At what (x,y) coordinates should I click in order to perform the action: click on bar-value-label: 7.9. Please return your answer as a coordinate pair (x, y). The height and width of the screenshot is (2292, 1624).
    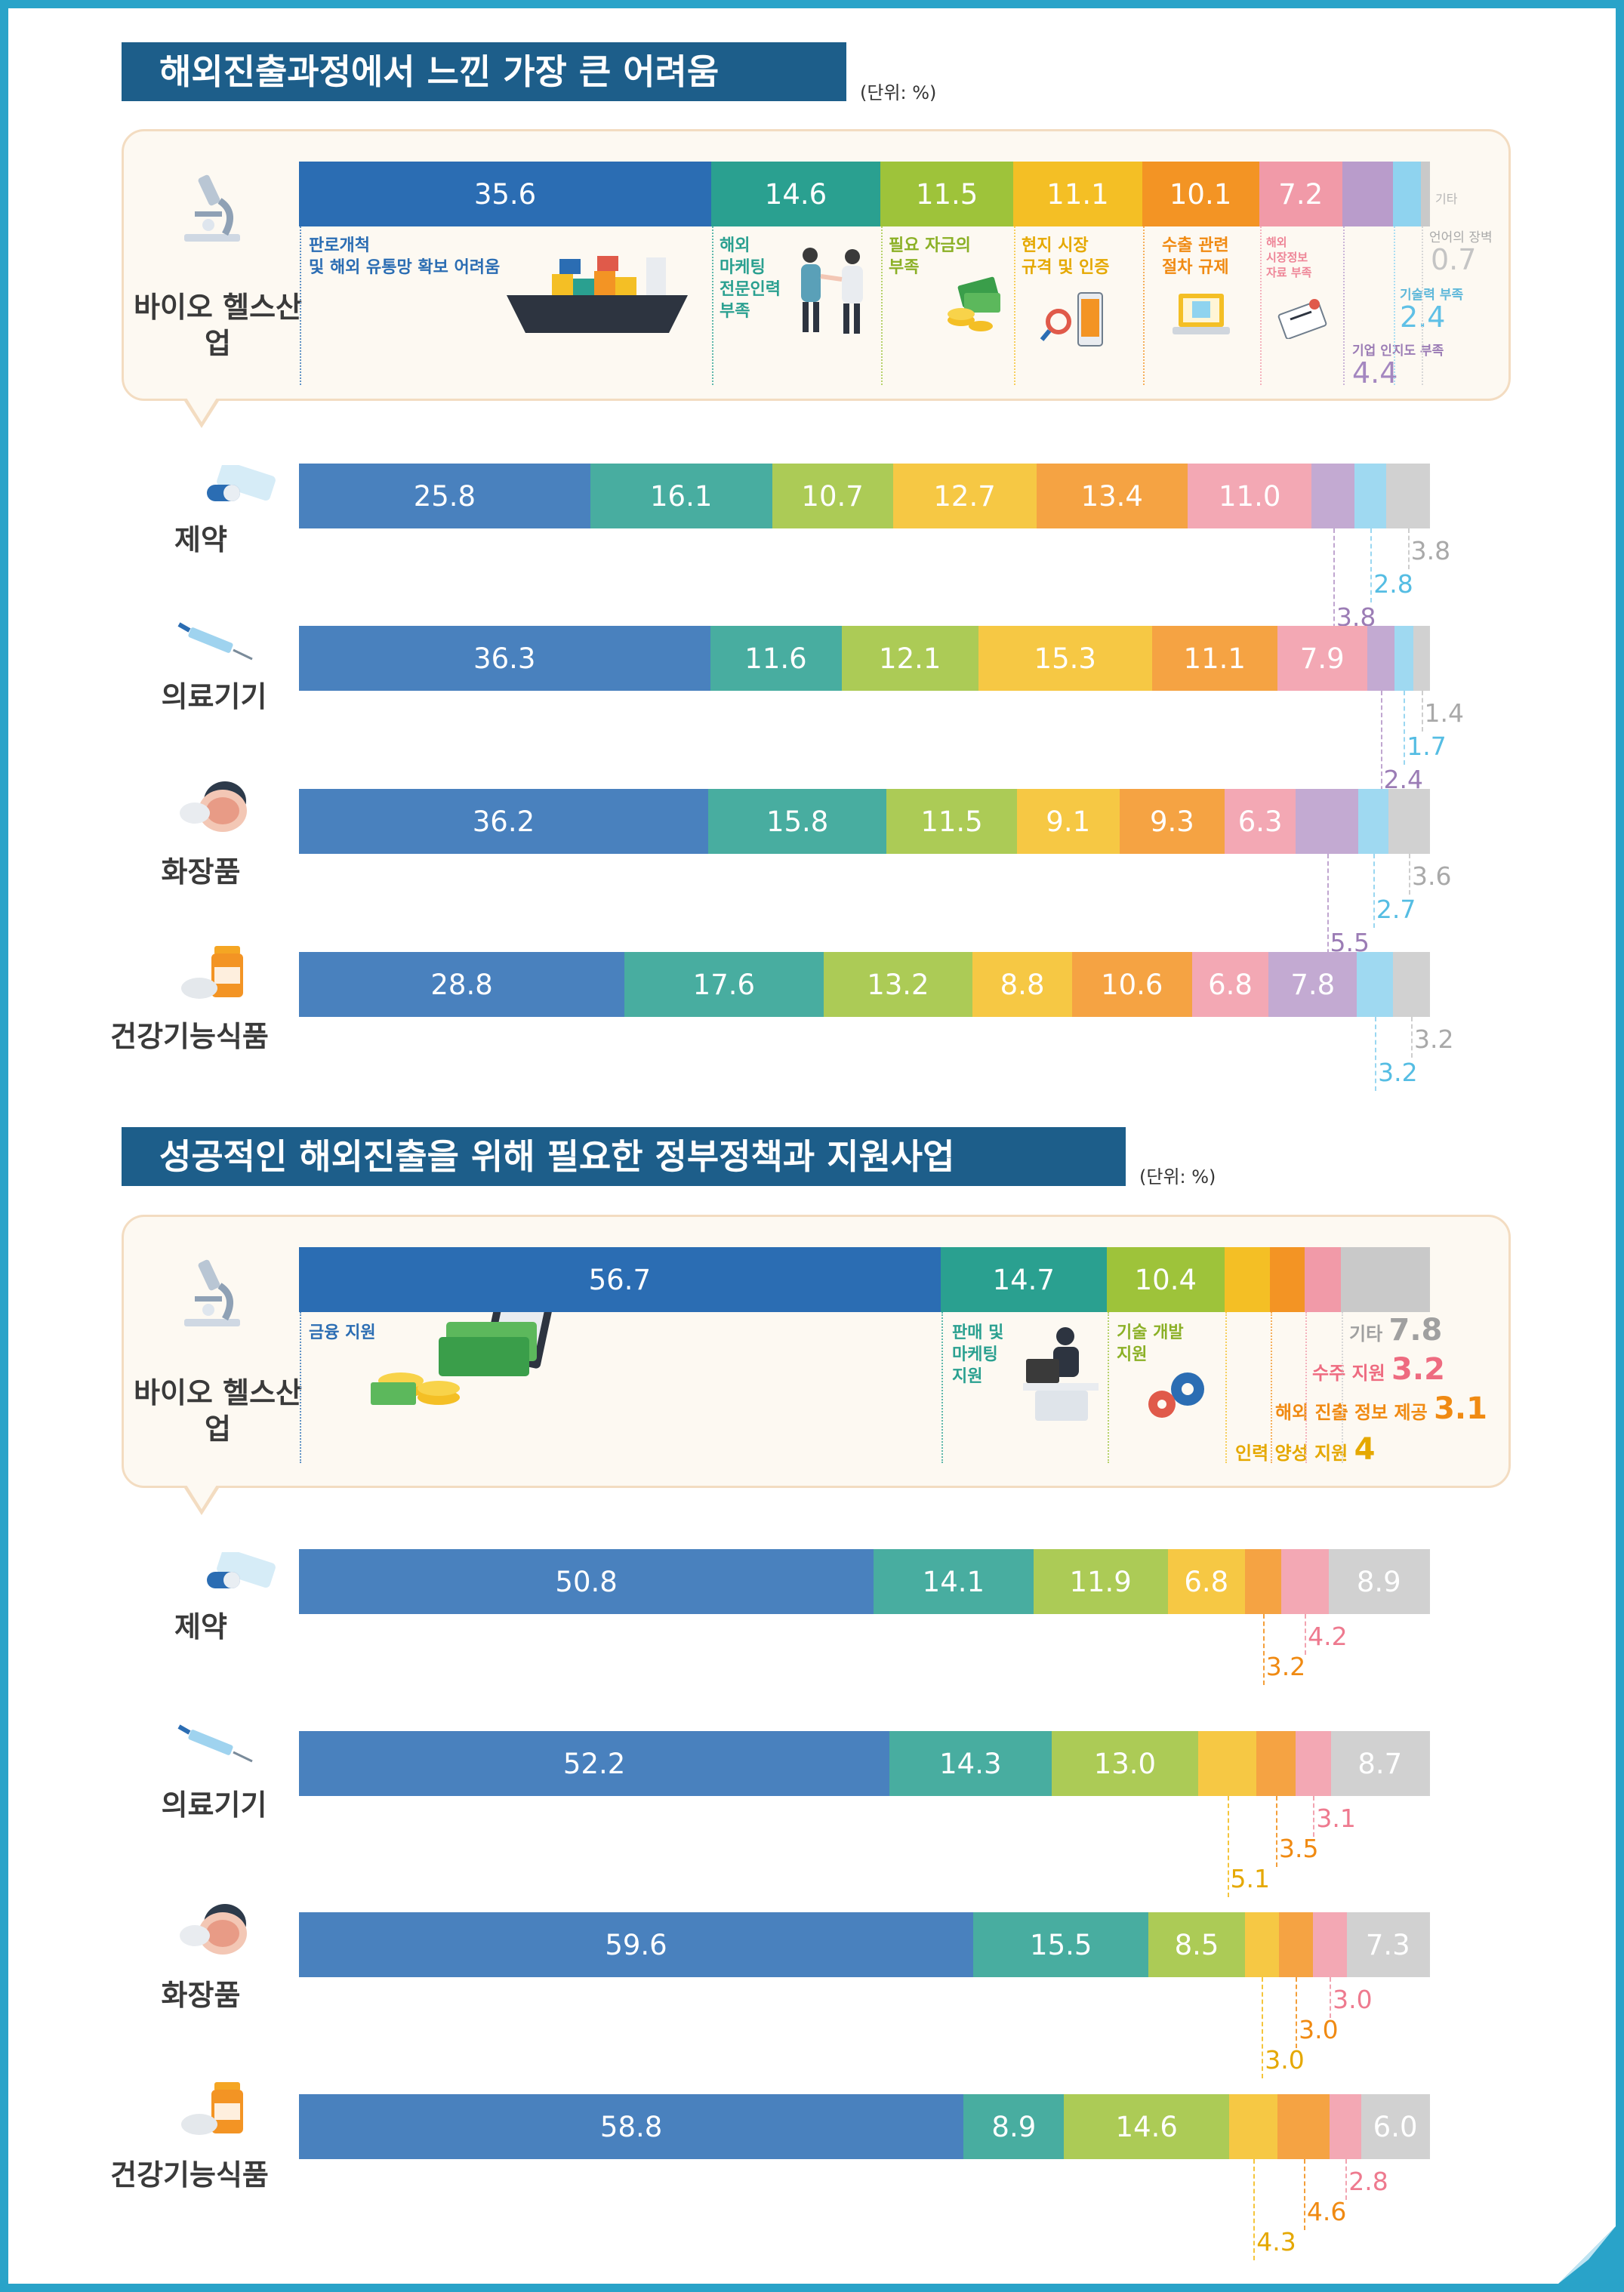
    Looking at the image, I should click on (1322, 658).